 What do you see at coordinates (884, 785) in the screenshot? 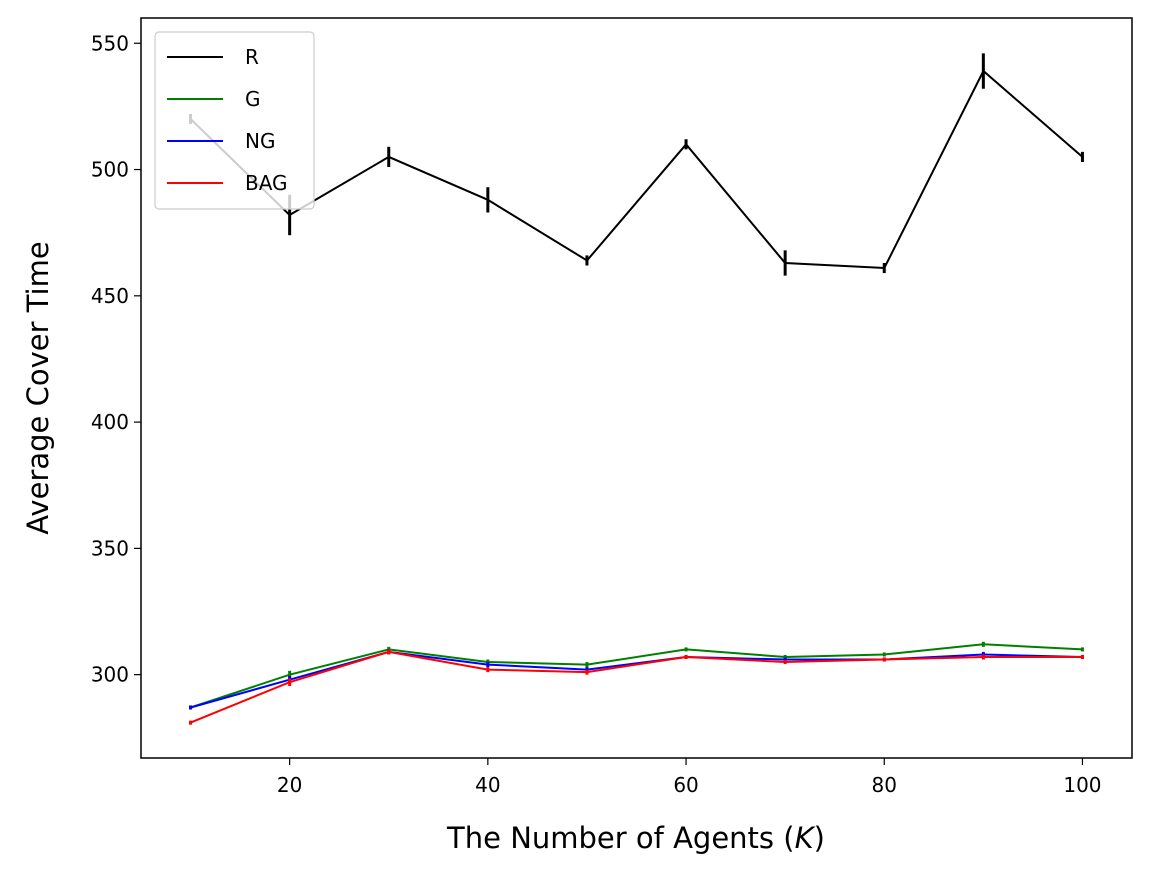
I see `x-tick-label: 80` at bounding box center [884, 785].